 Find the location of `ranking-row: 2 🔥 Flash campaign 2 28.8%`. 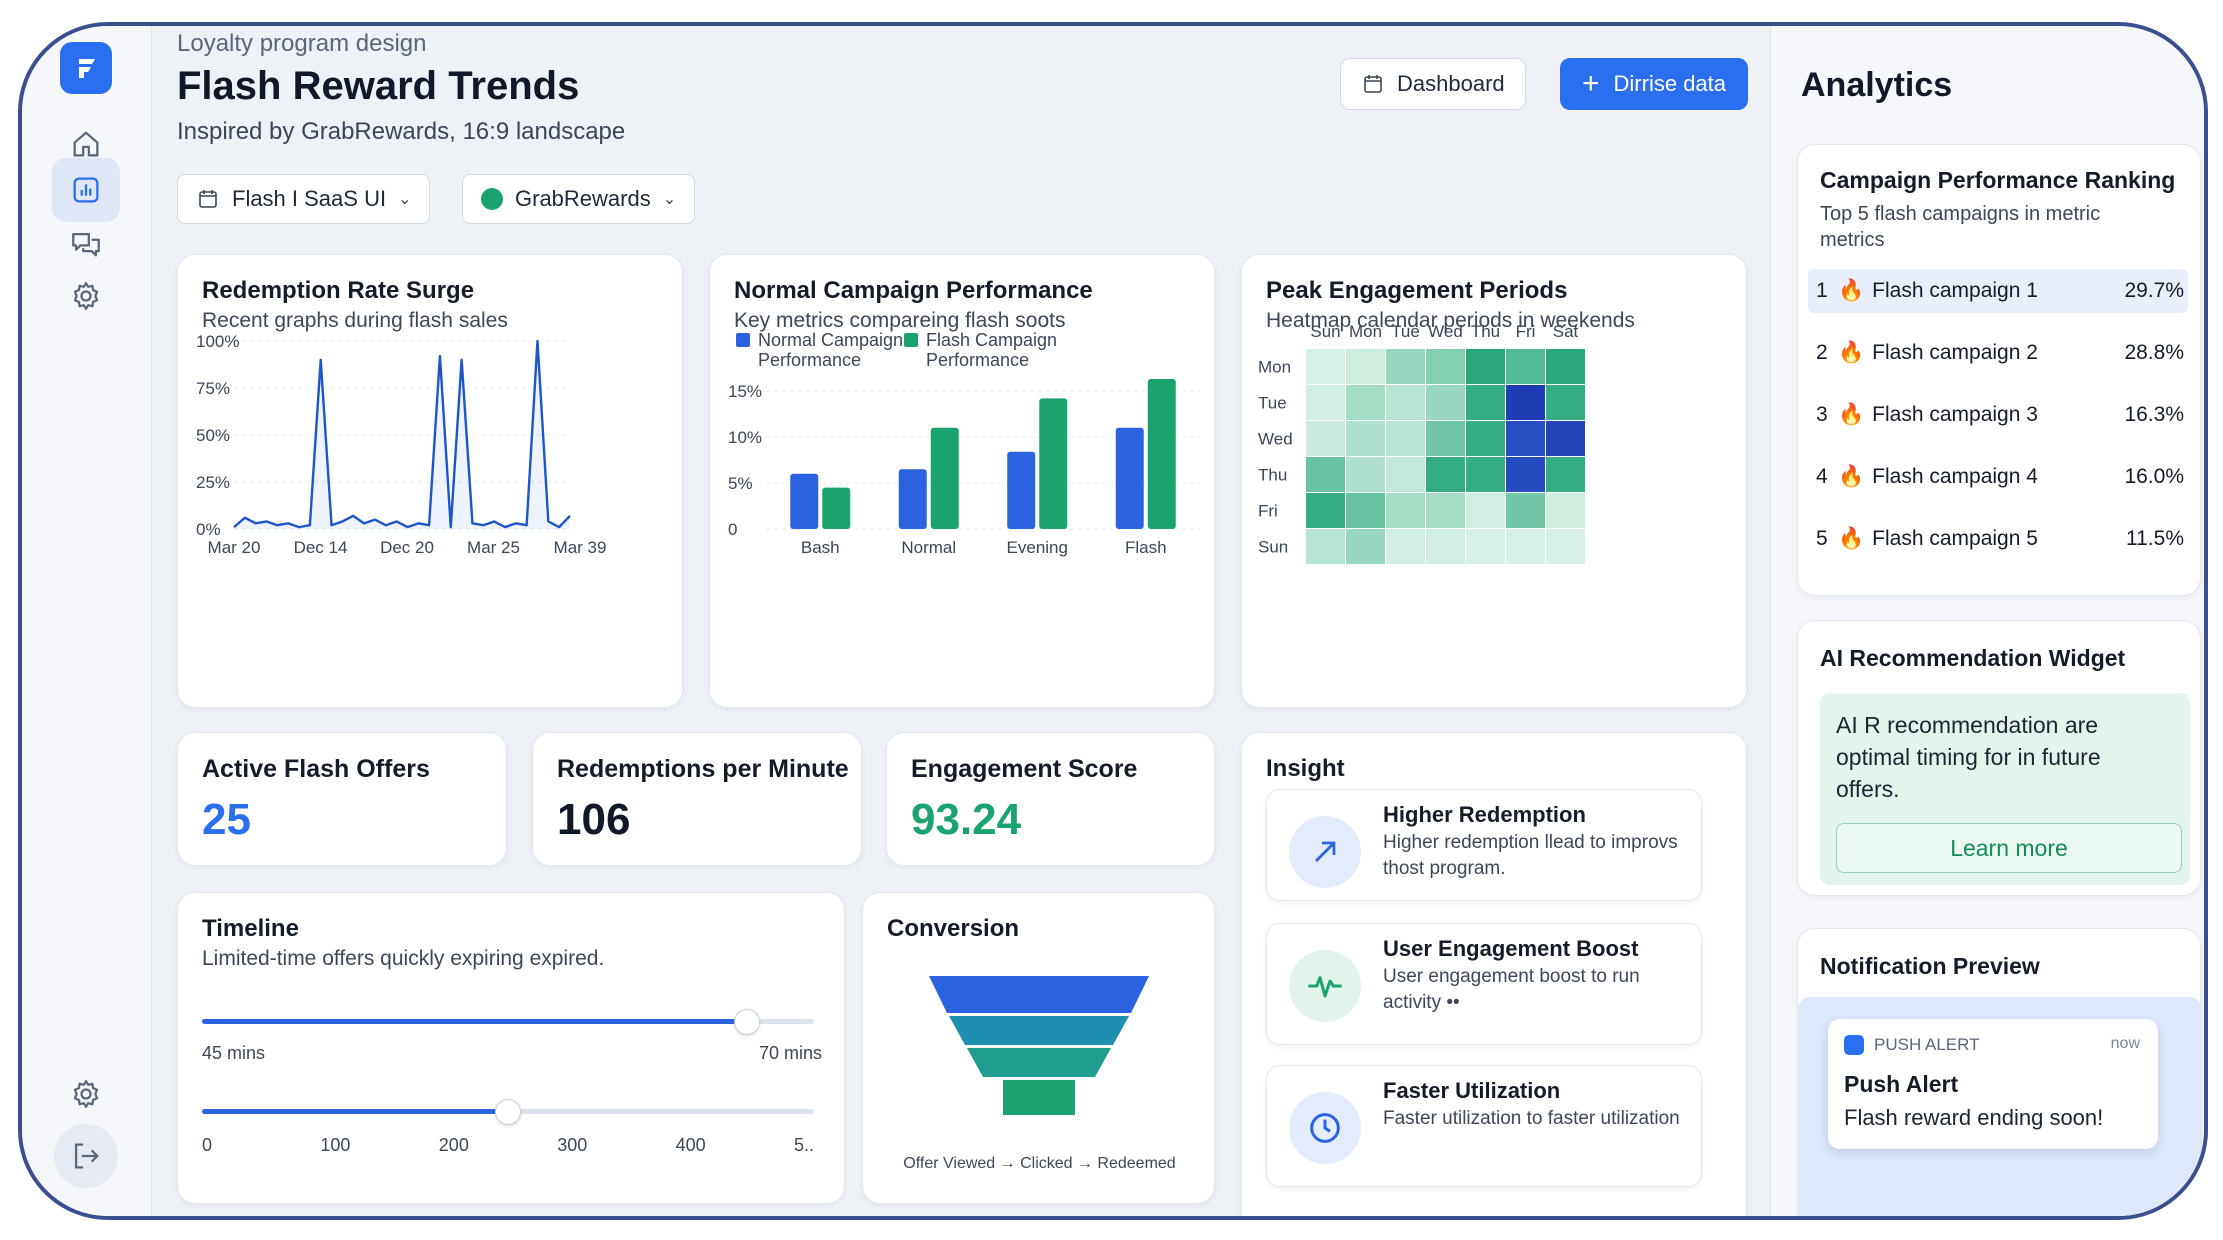

ranking-row: 2 🔥 Flash campaign 2 28.8% is located at coordinates (1998, 353).